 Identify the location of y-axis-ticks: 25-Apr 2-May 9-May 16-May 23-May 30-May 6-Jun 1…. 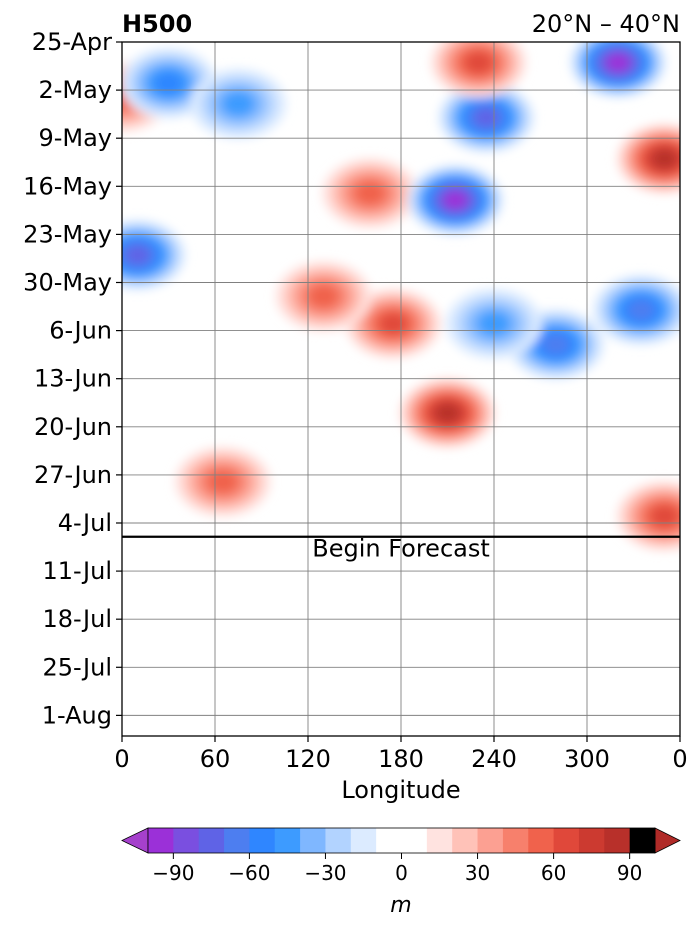
(72, 378).